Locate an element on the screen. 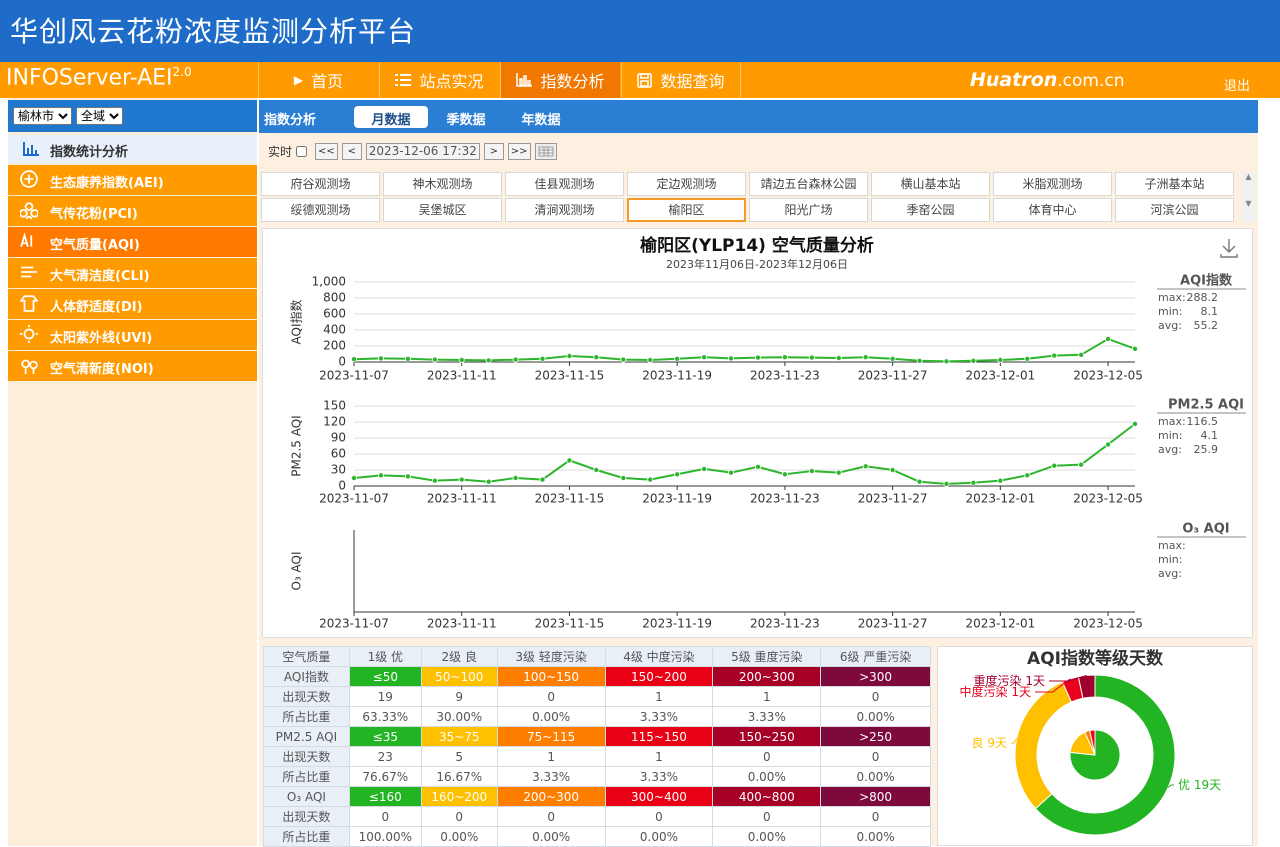  table-cell: 4级 中度污染 is located at coordinates (659, 657).